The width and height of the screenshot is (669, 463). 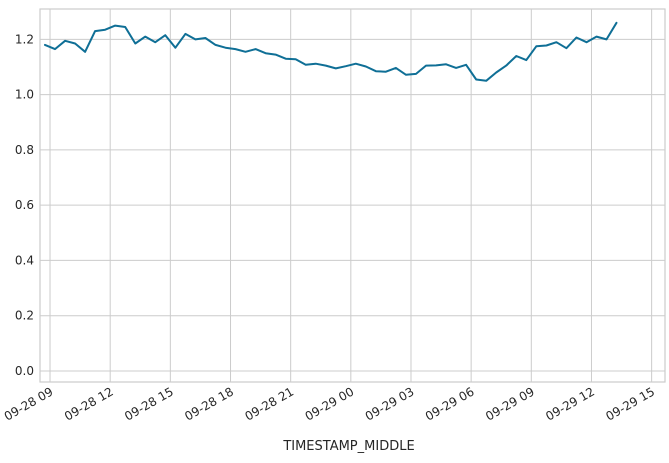 I want to click on y-tick-label: 1.0, so click(x=24, y=95).